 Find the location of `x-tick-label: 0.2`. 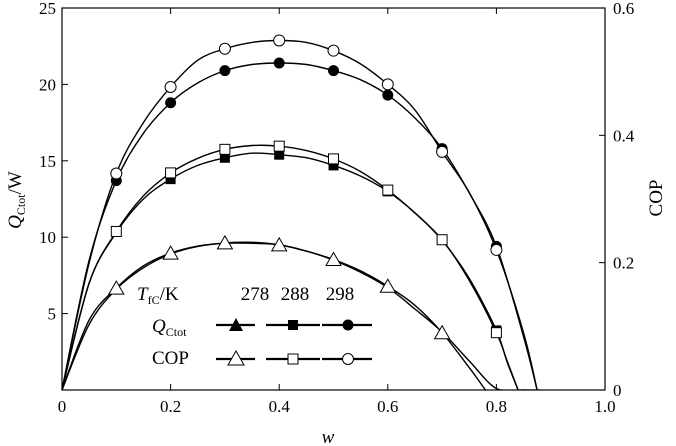

x-tick-label: 0.2 is located at coordinates (170, 406).